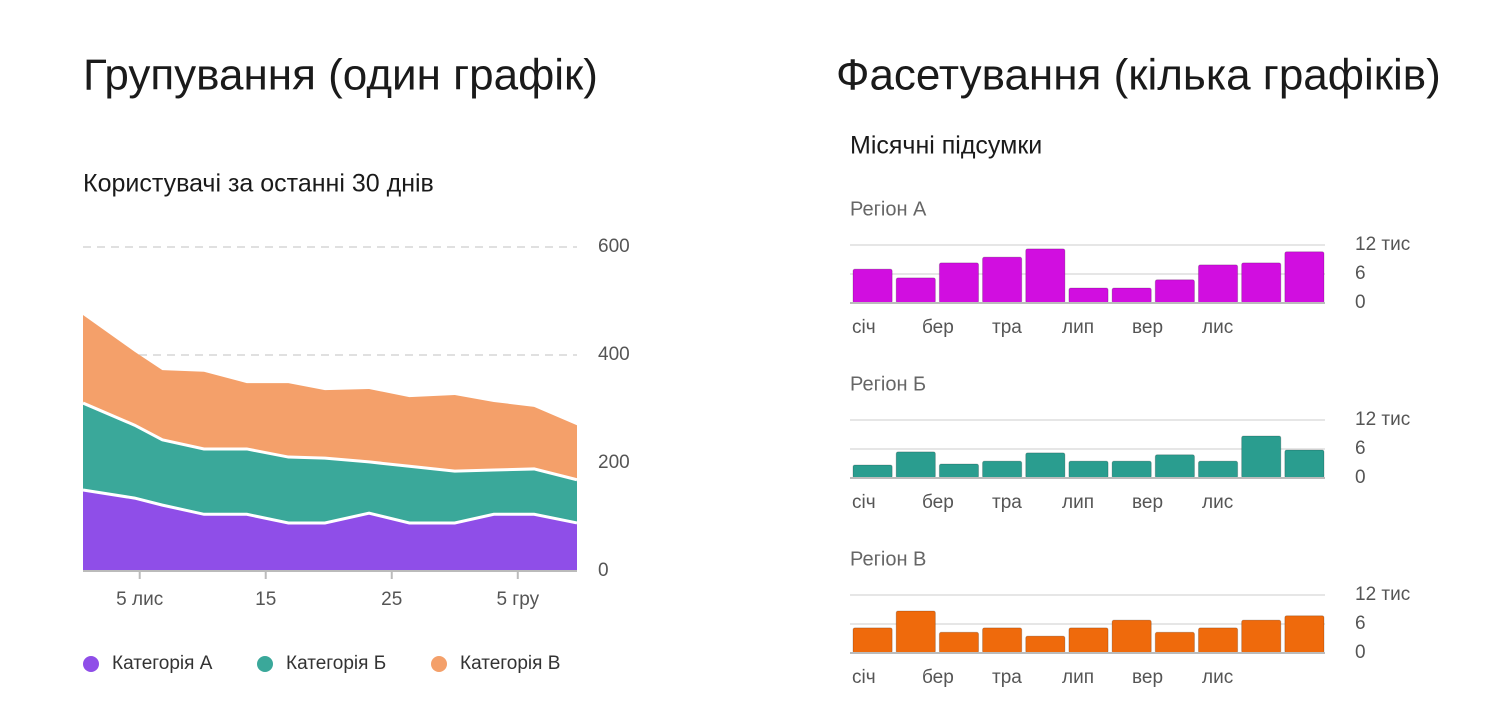  Describe the element at coordinates (946, 146) in the screenshot. I see `facet-title: Місячні підсумки` at that location.